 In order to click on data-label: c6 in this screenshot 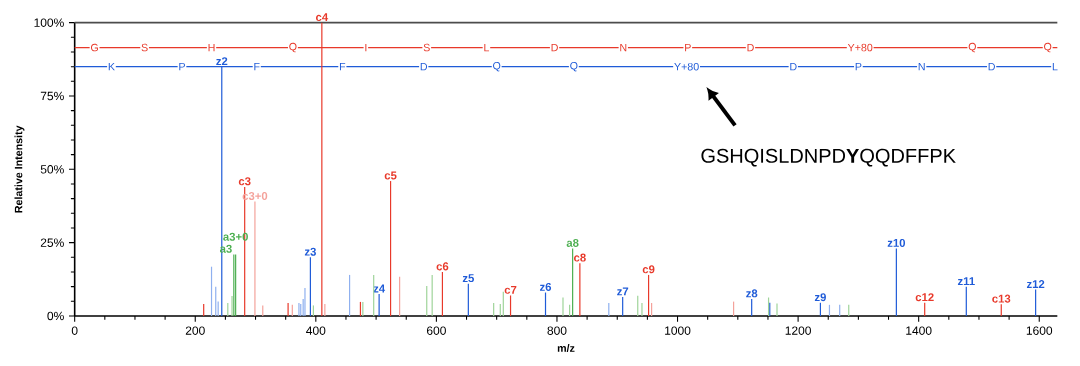, I will do `click(442, 266)`.